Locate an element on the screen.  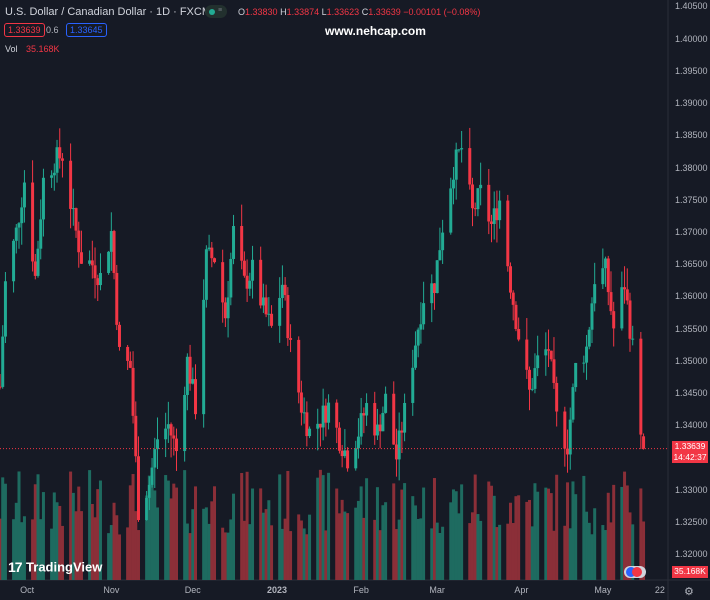
tradingview-logo: 17 TradingView is located at coordinates (55, 567).